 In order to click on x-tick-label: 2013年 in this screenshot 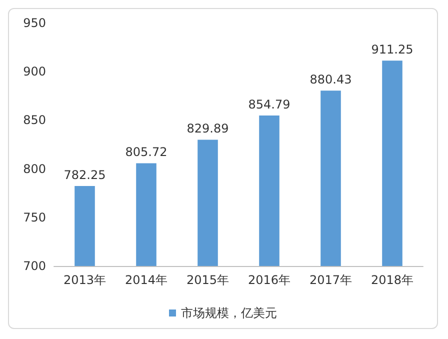, I will do `click(84, 280)`.